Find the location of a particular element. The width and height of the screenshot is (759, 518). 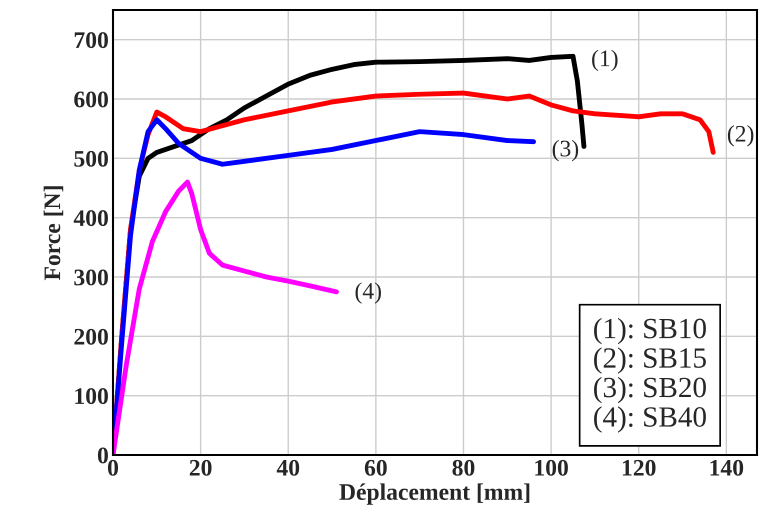

annotation: (2): SB15 is located at coordinates (650, 360).